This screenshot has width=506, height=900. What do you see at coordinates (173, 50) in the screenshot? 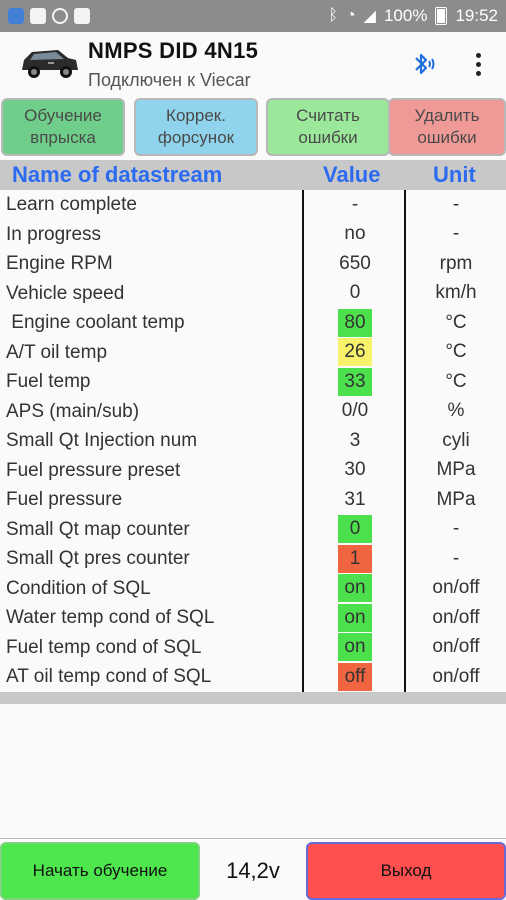
I see `page-title: NMPS DID 4N15` at bounding box center [173, 50].